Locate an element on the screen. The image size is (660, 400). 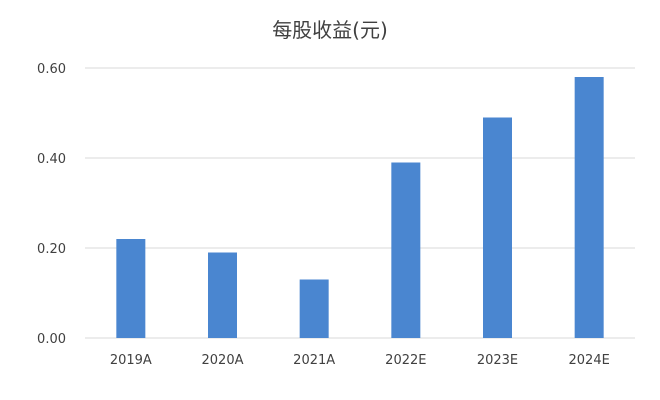
x-tick-label: 2023E is located at coordinates (497, 360).